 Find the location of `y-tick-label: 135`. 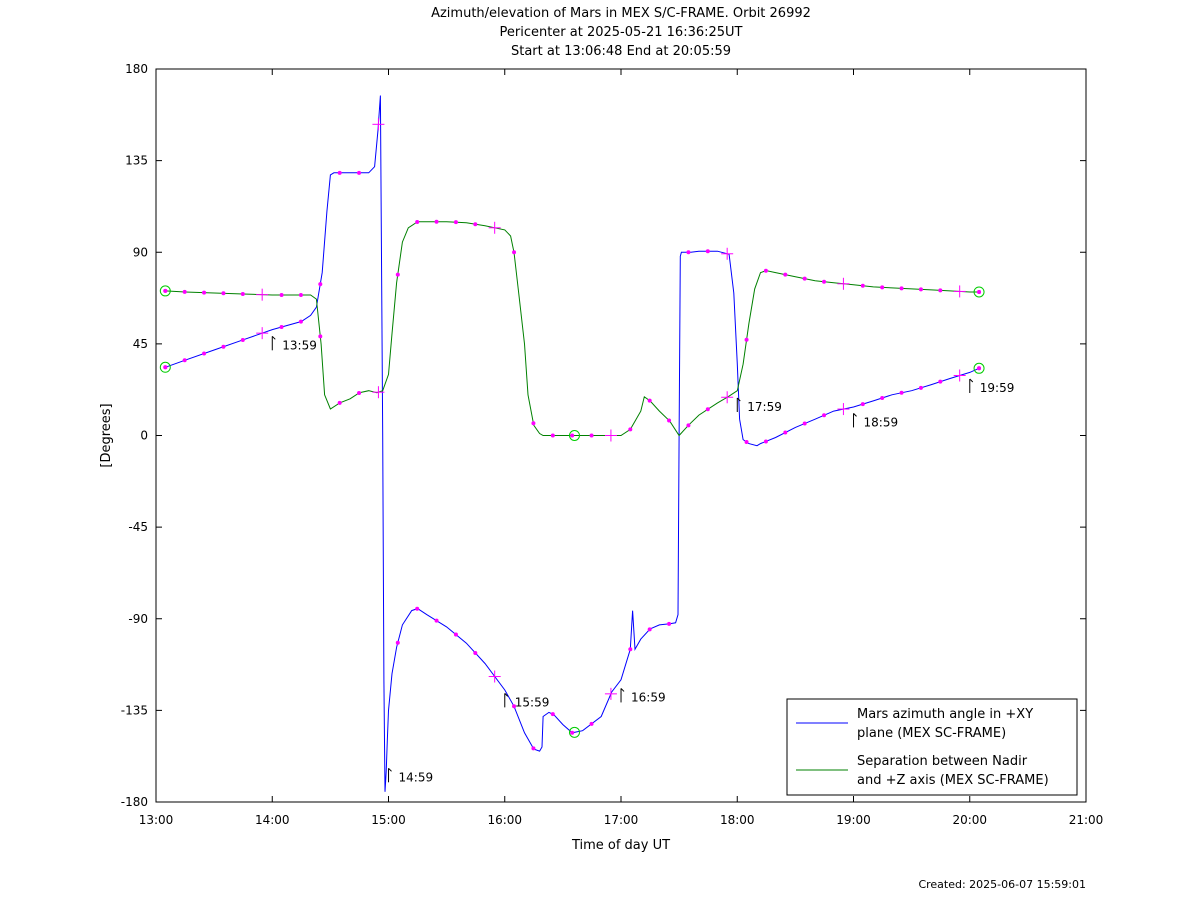

y-tick-label: 135 is located at coordinates (136, 161).